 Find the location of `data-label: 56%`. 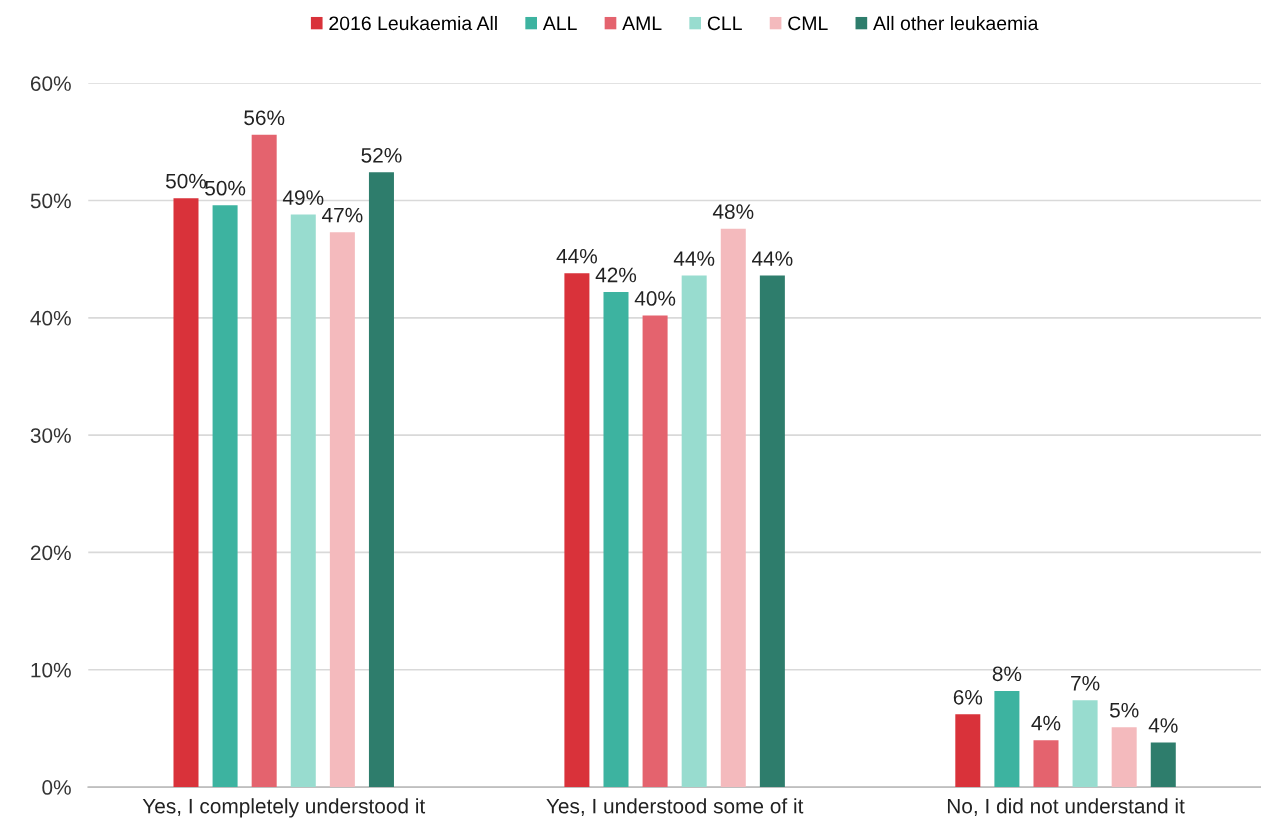

data-label: 56% is located at coordinates (264, 118).